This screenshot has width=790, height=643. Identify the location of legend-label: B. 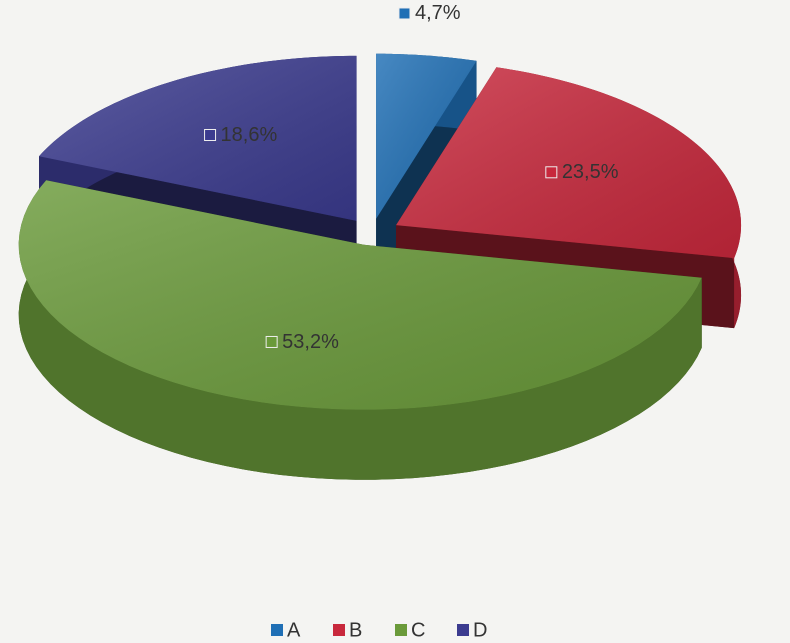
(355, 630).